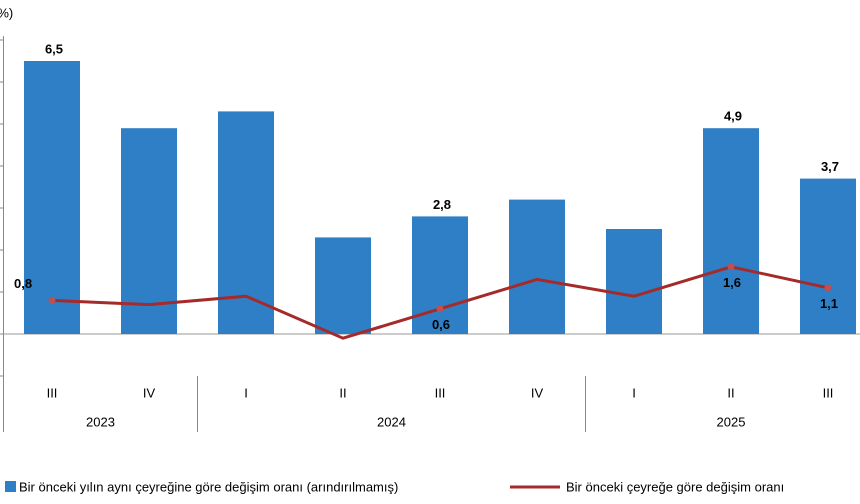  What do you see at coordinates (442, 204) in the screenshot?
I see `bar-label: 2,8` at bounding box center [442, 204].